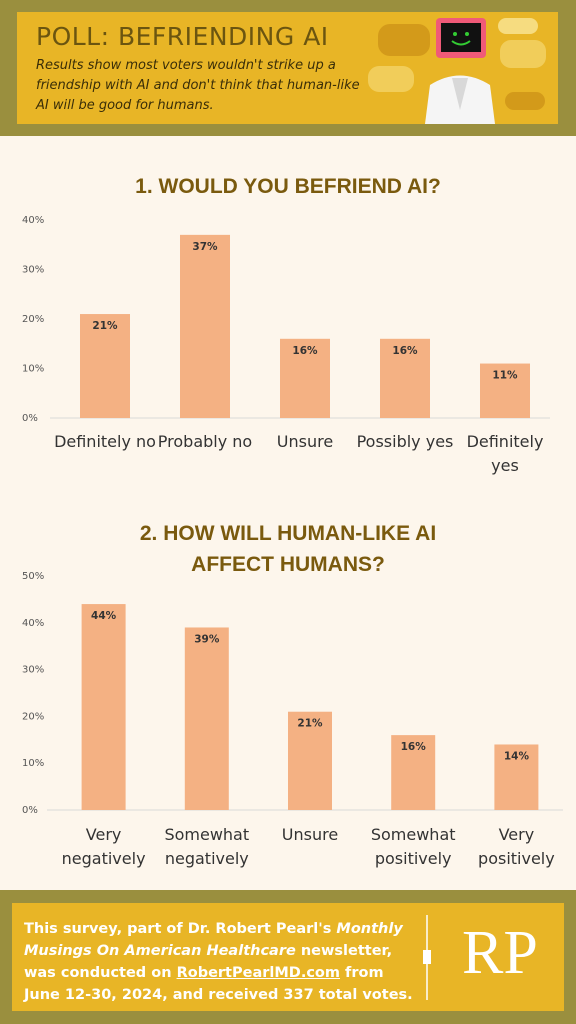 Image resolution: width=576 pixels, height=1024 pixels. What do you see at coordinates (213, 940) in the screenshot?
I see `newsletter-name: Monthly Musings On American Healthcare` at bounding box center [213, 940].